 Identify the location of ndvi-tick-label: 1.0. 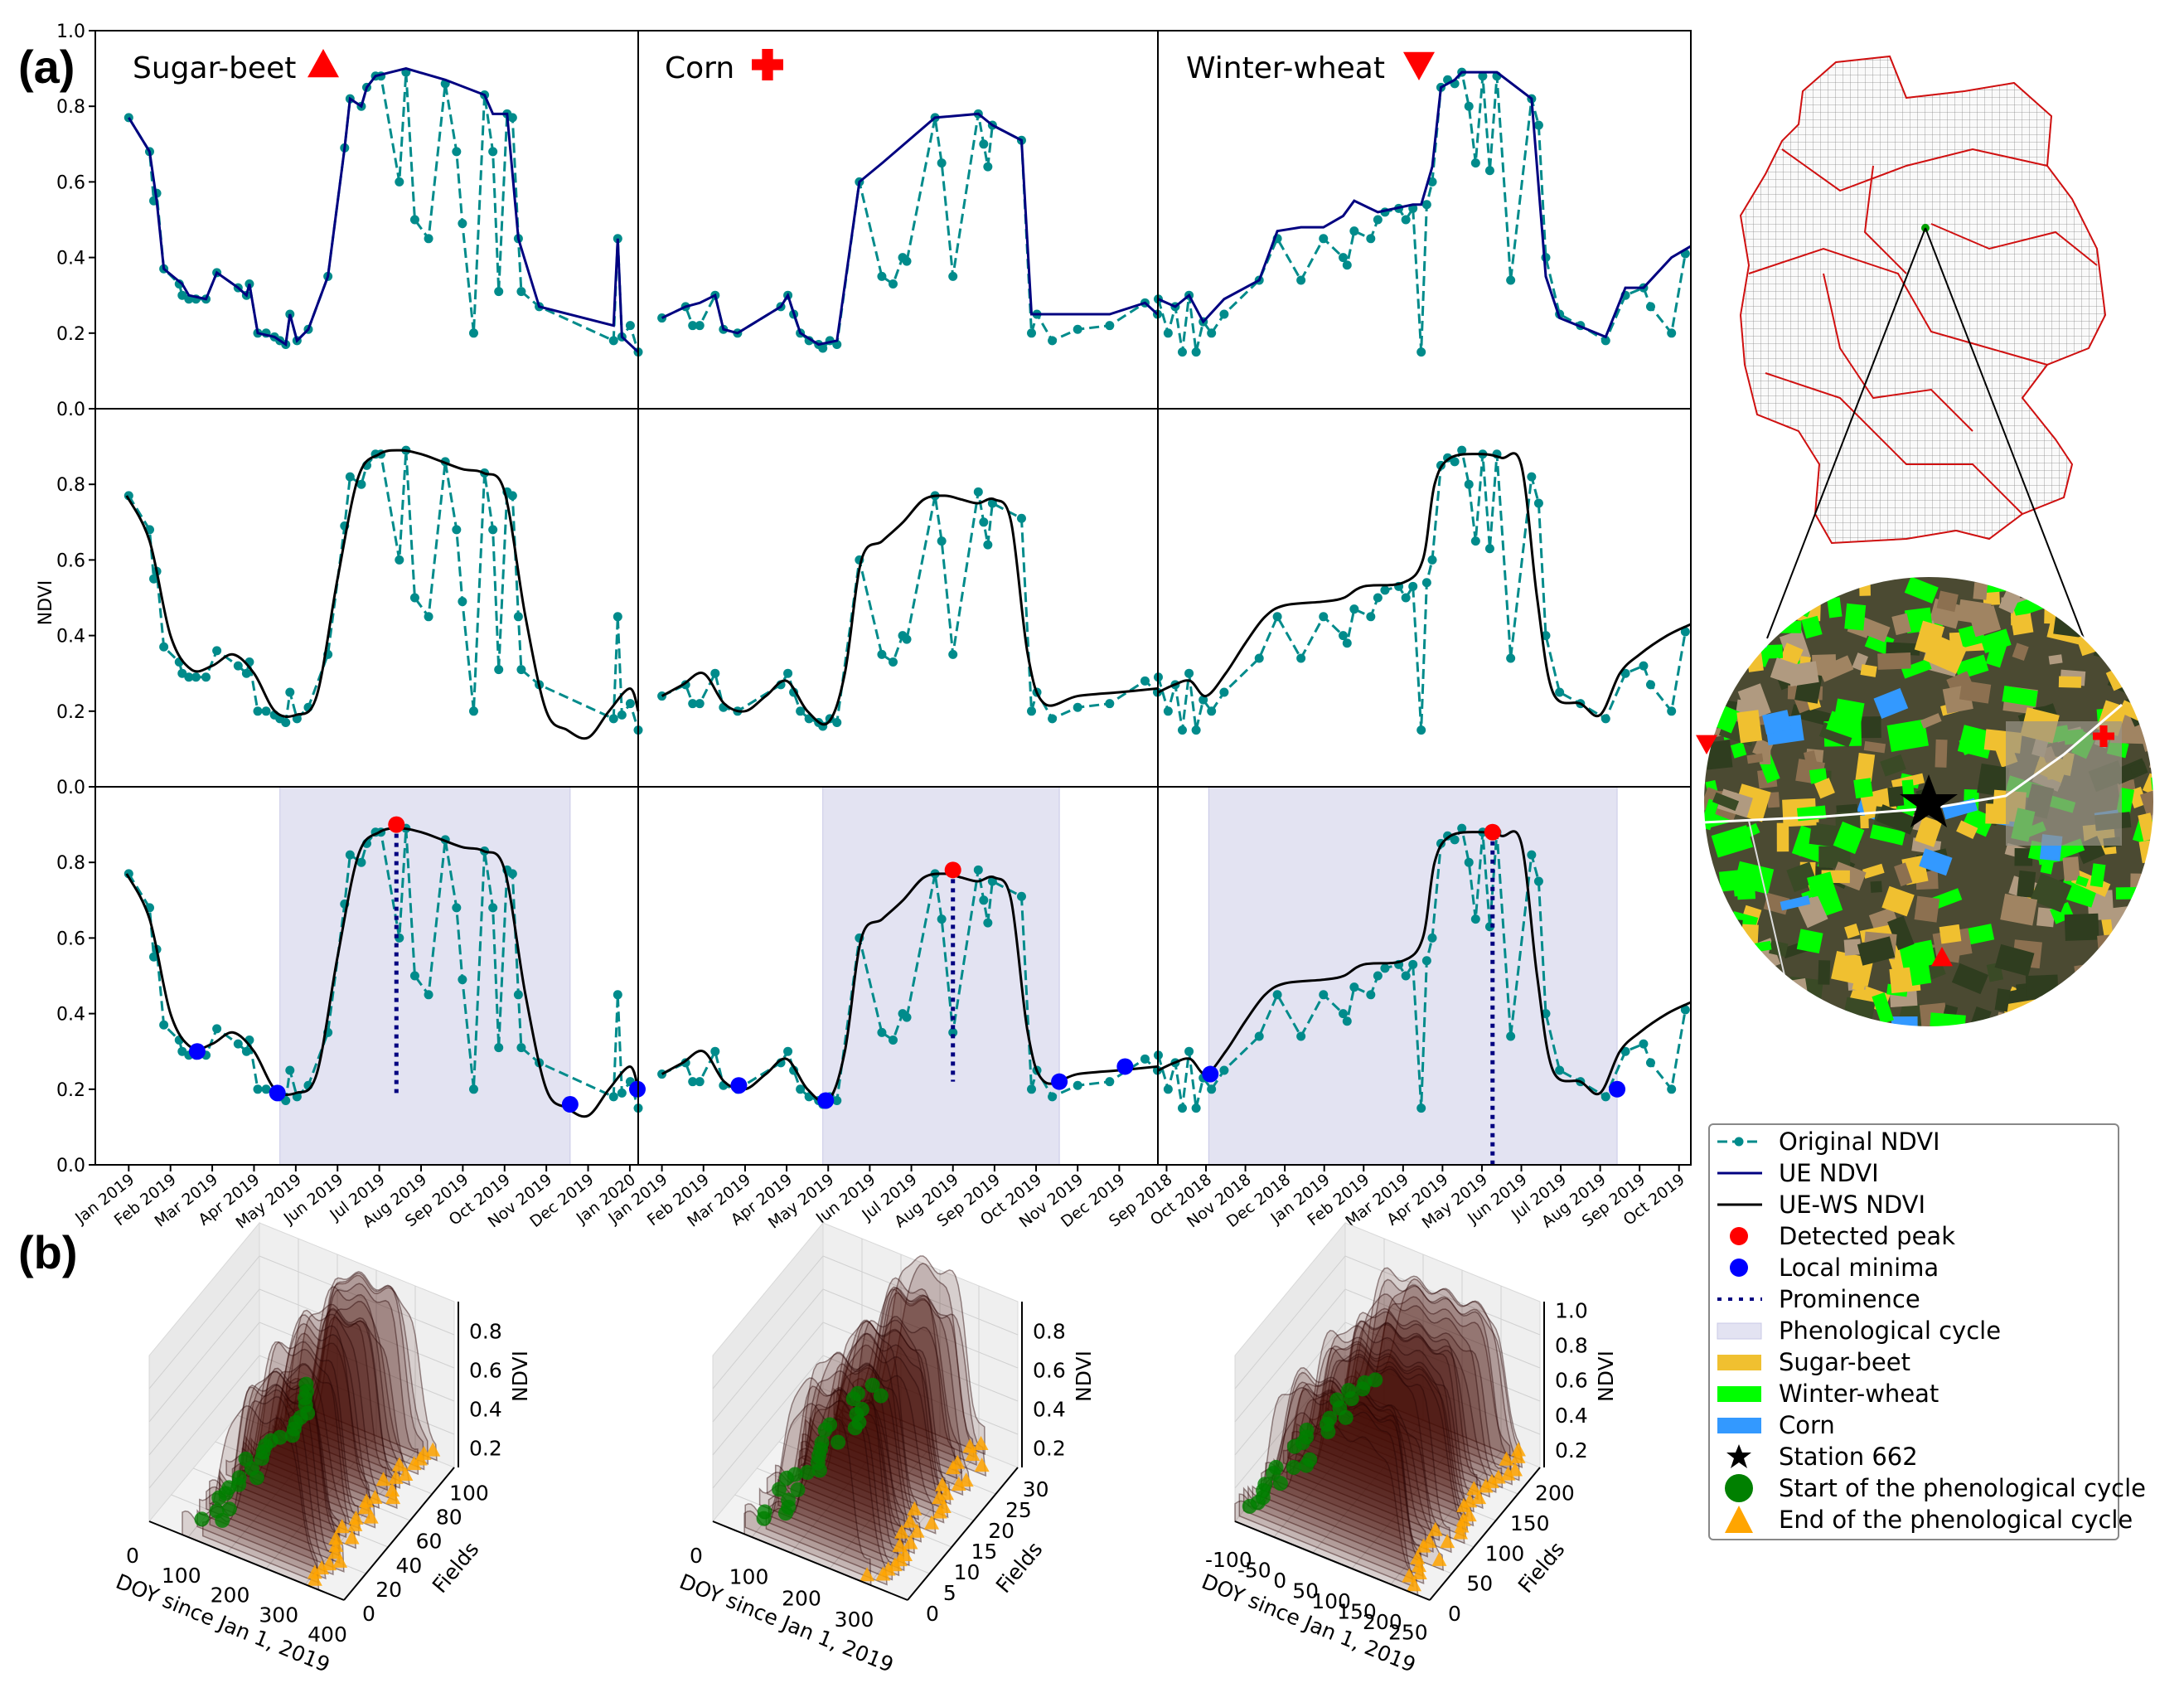
(1571, 1311).